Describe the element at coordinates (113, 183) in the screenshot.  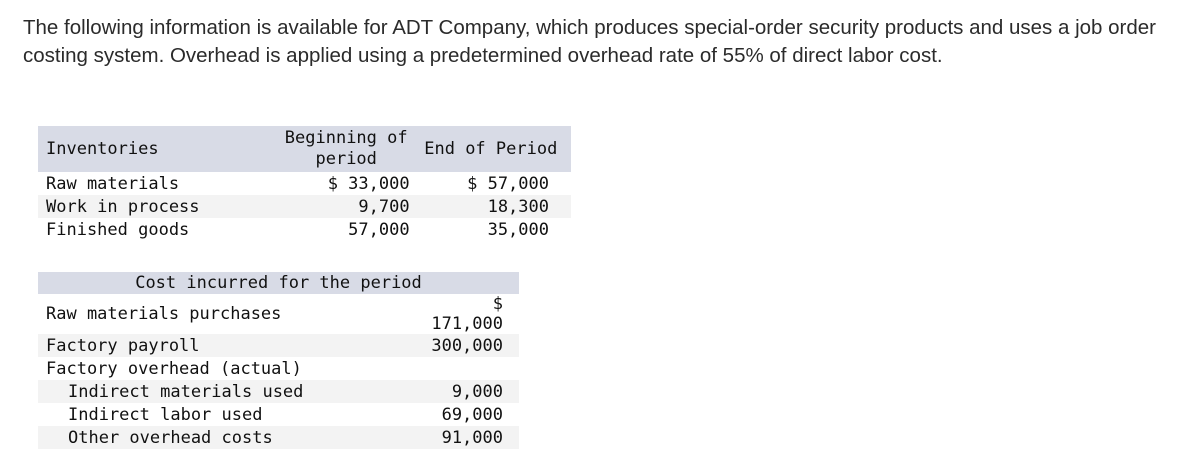
I see `row-label: Raw materials` at that location.